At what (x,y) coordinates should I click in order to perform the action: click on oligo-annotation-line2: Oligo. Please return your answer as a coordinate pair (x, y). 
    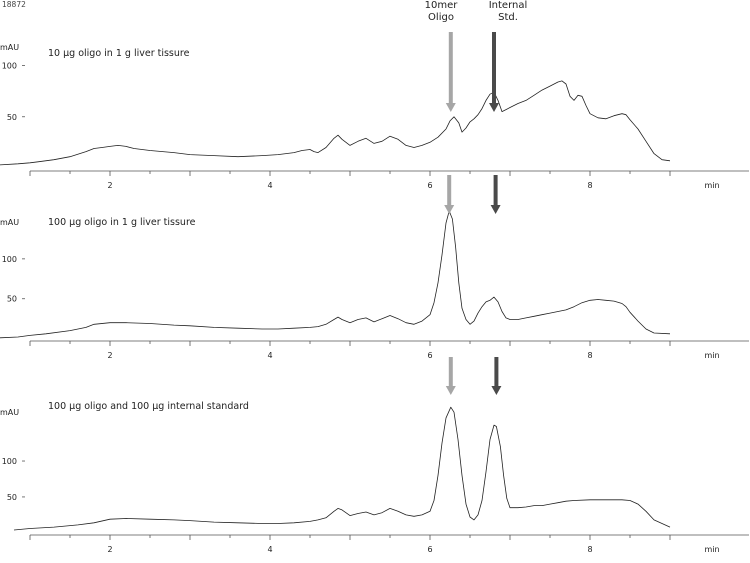
    Looking at the image, I should click on (441, 17).